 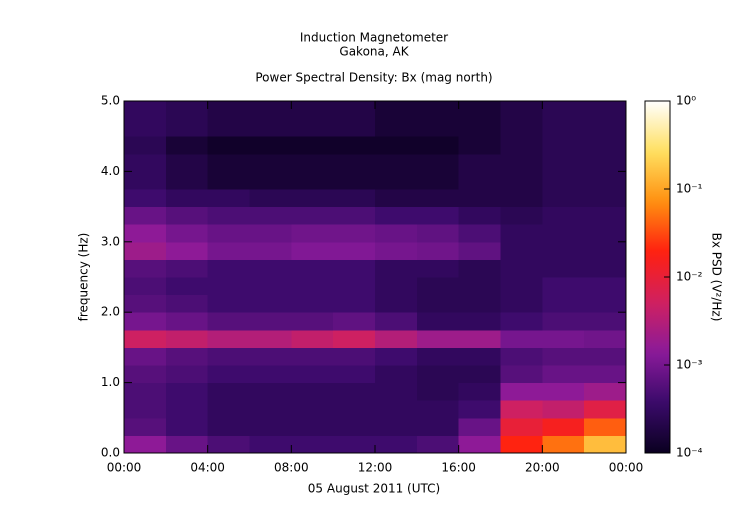 I want to click on colorbar-tick-label: 10⁻², so click(x=689, y=277).